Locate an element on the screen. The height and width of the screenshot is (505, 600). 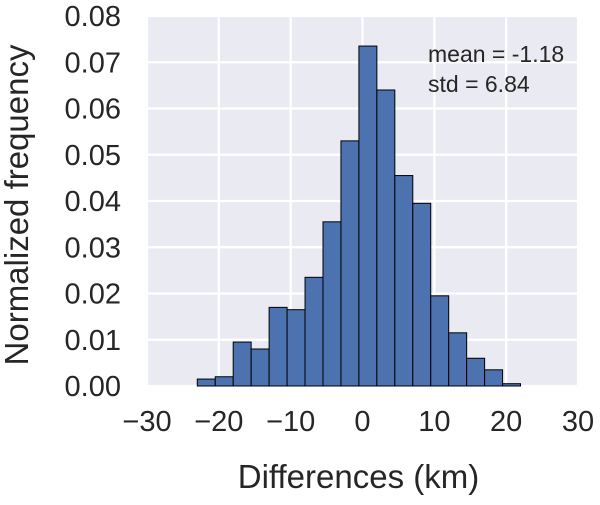
y-tick-labels: 0.00 0.01 0.02 0.03 0.04 0.05 0.06 0.07 0.08 is located at coordinates (93, 202).